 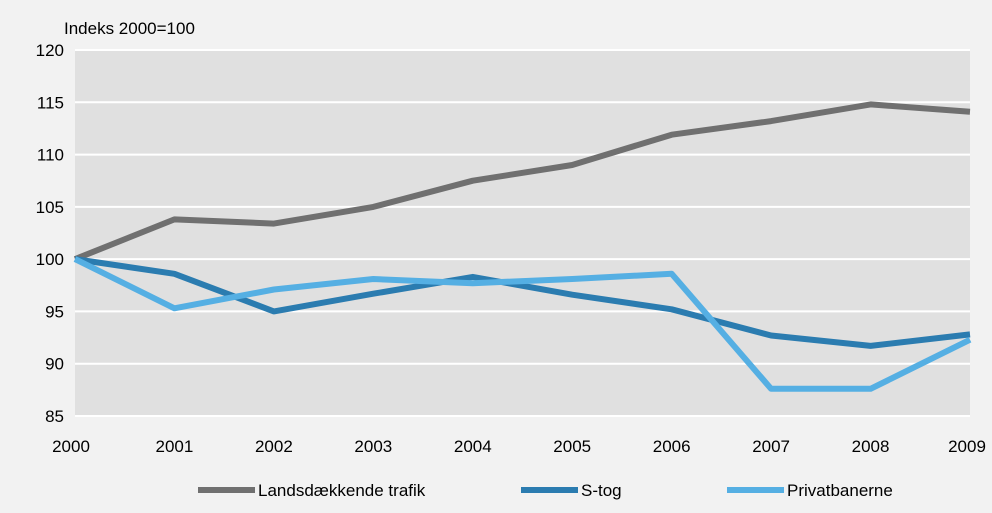 What do you see at coordinates (672, 446) in the screenshot?
I see `x-tick-label: 2006` at bounding box center [672, 446].